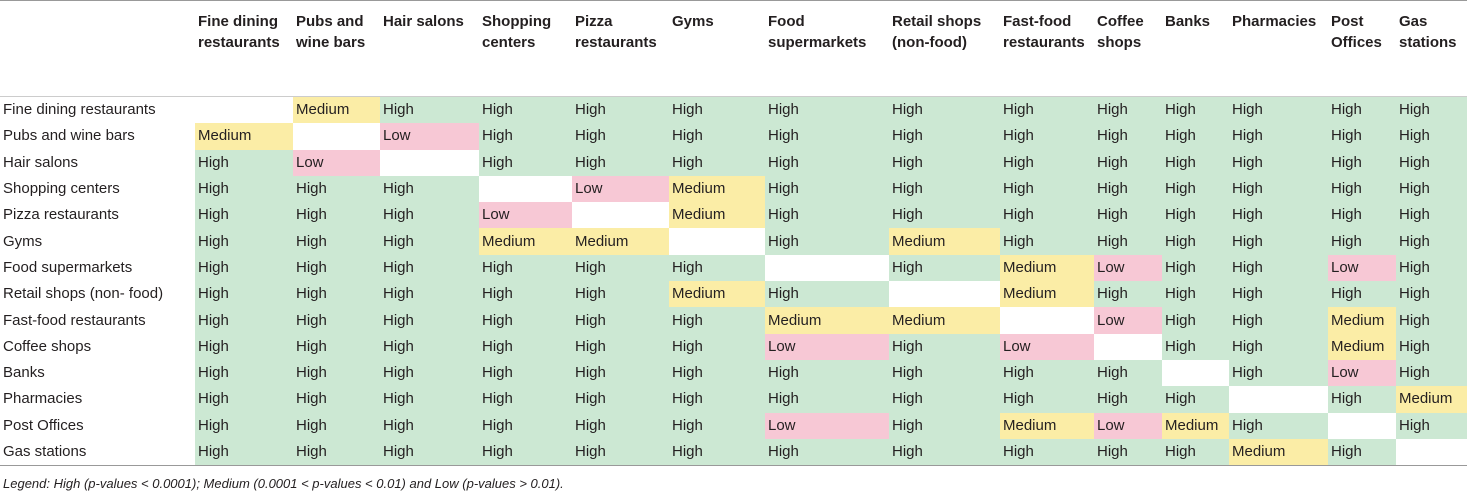 This screenshot has width=1467, height=500. What do you see at coordinates (23, 241) in the screenshot?
I see `row-label: Gyms` at bounding box center [23, 241].